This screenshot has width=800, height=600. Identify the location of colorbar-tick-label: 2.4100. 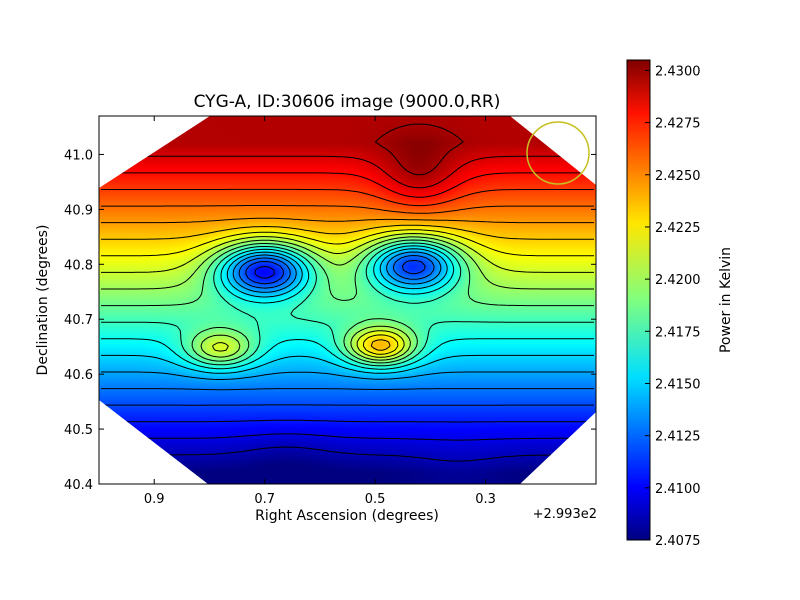
(678, 489).